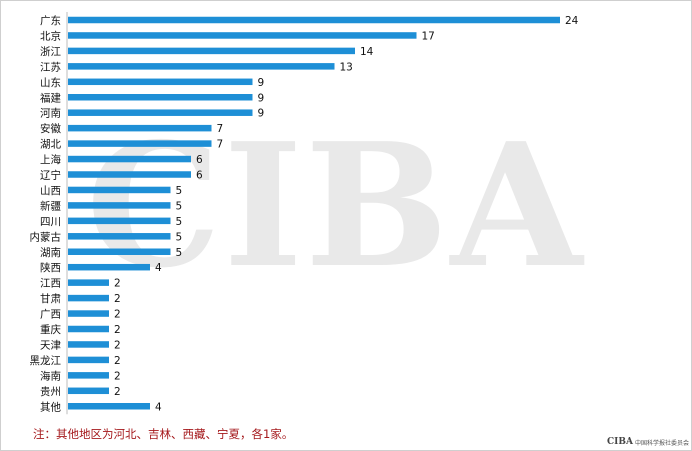  I want to click on value-label: 24, so click(572, 21).